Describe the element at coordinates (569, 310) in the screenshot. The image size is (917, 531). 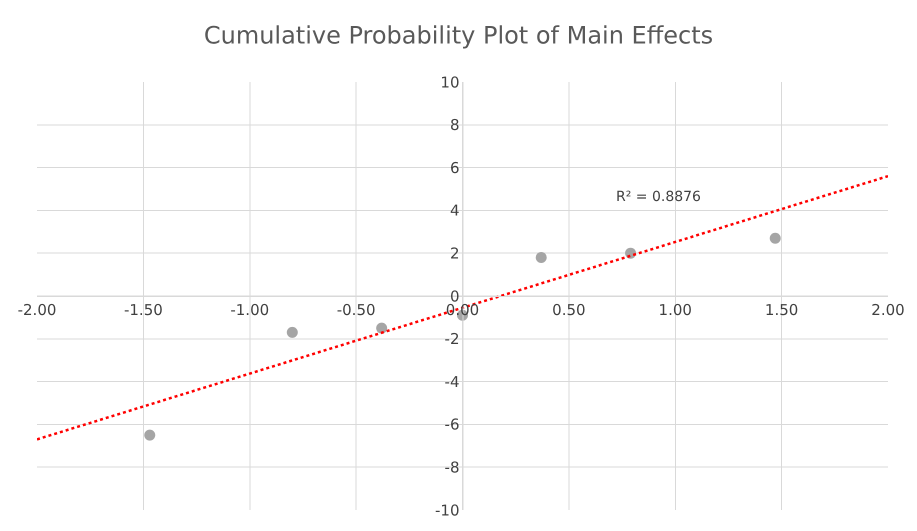
I see `x-tick-label: 0.50` at that location.